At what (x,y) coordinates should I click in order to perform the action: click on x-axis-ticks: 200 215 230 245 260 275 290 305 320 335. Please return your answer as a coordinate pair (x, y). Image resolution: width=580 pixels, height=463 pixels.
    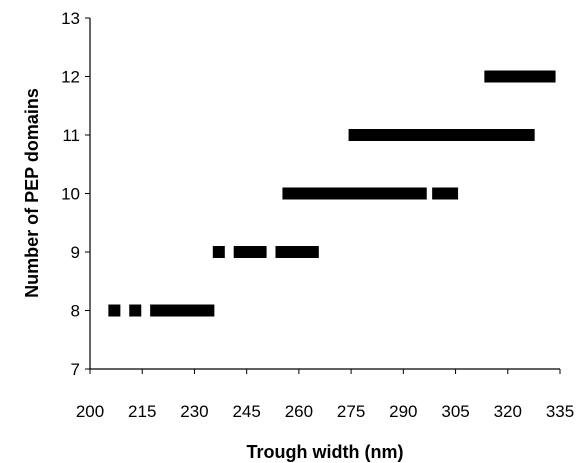
    Looking at the image, I should click on (325, 395).